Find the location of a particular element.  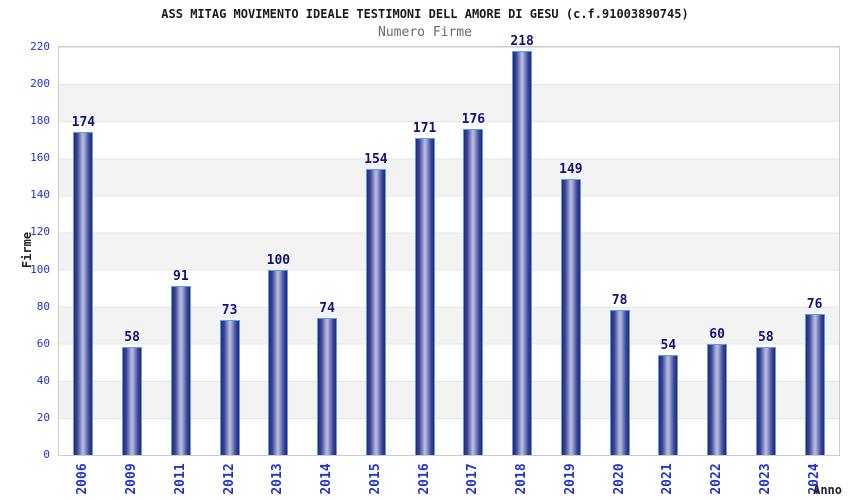

bar-2023 is located at coordinates (765, 401).